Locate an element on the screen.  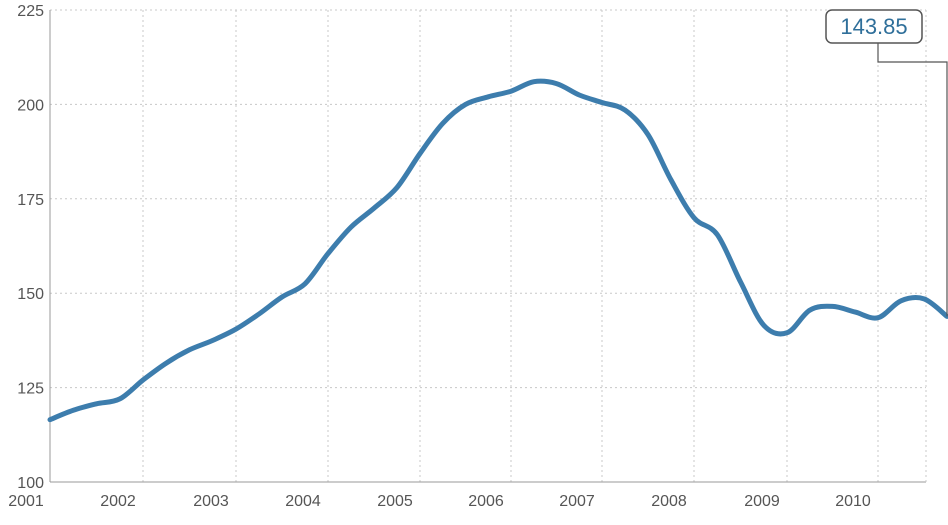
x-tick-label: 2010 is located at coordinates (853, 501).